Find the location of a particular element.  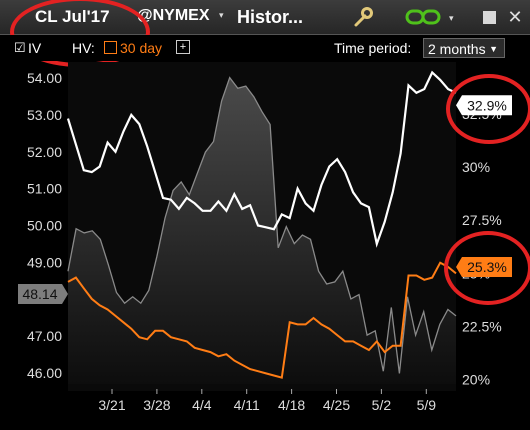

hv-label: HV: is located at coordinates (83, 48).